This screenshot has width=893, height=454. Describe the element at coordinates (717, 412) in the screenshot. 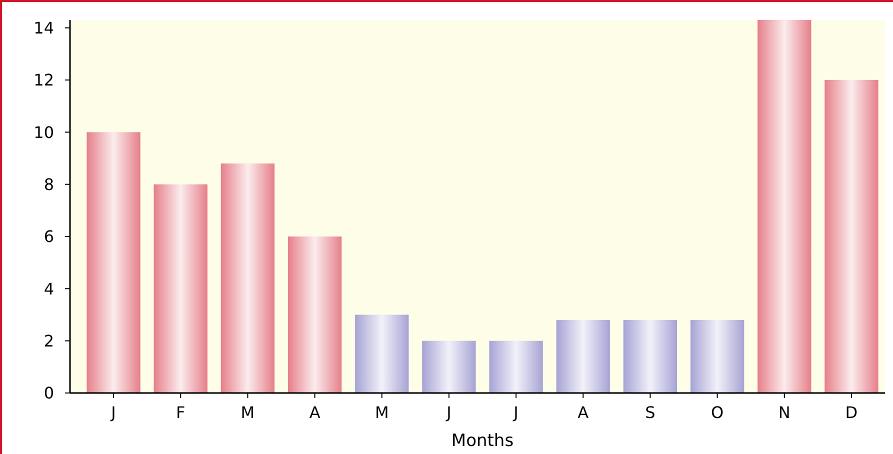

I see `x-tick-label: O` at that location.